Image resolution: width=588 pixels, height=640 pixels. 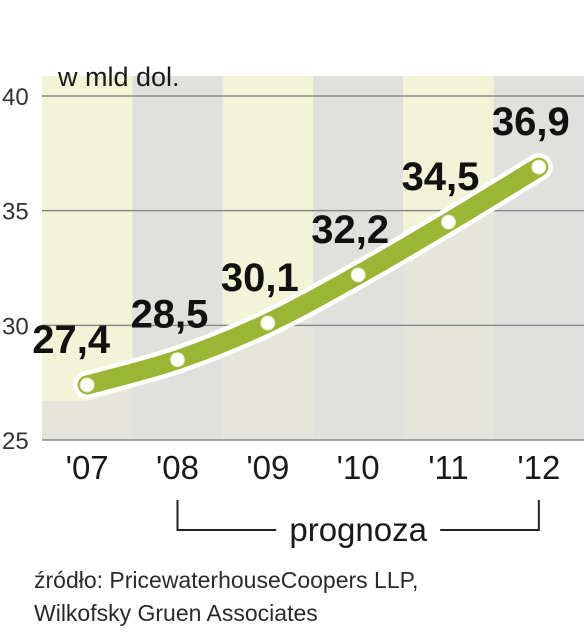 What do you see at coordinates (15, 269) in the screenshot?
I see `y-axis-ticks: 25 30 35 40` at bounding box center [15, 269].